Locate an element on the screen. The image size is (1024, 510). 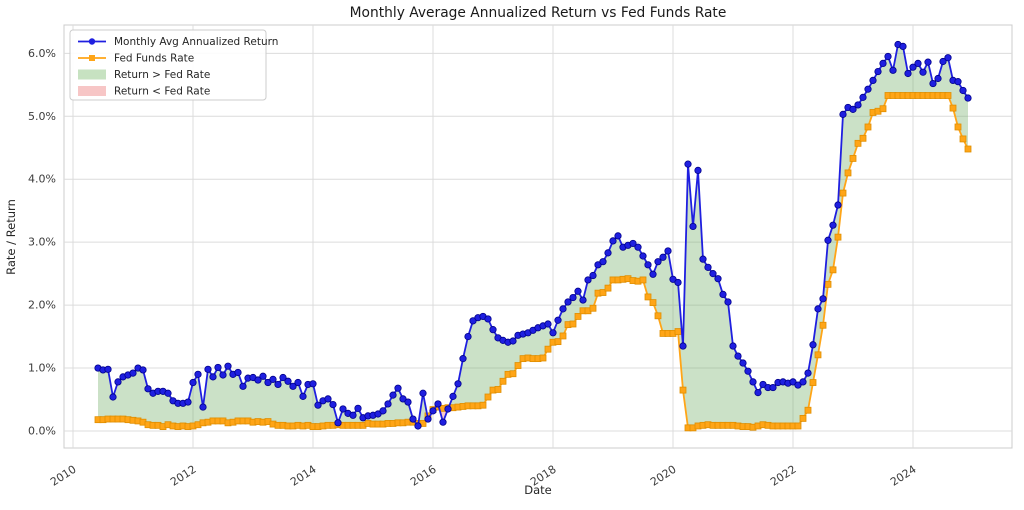
y-tick-label: 5.0% is located at coordinates (42, 116).